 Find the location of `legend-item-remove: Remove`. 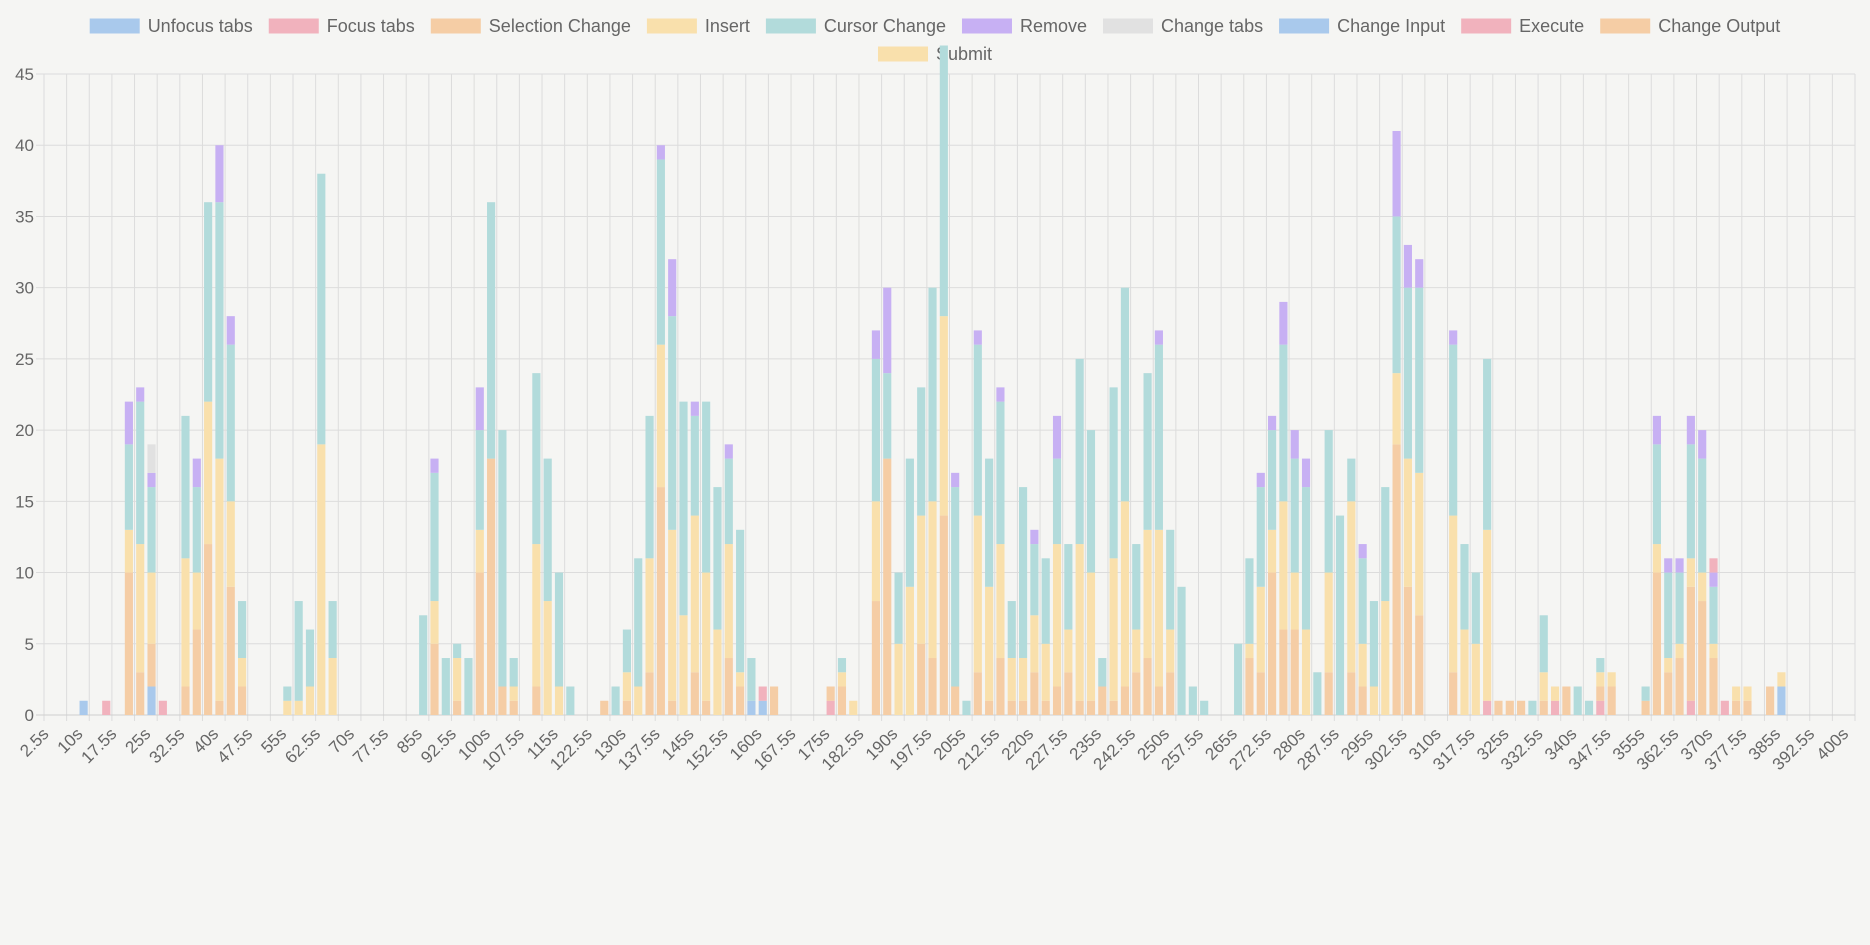

legend-item-remove: Remove is located at coordinates (1024, 26).